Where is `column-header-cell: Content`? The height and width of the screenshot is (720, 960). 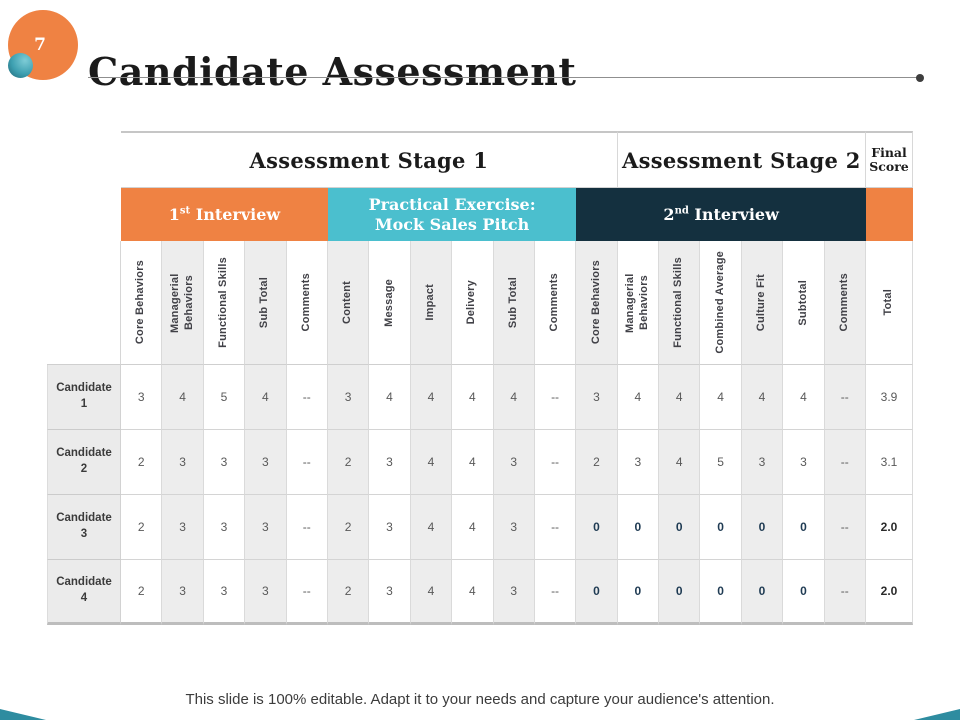 column-header-cell: Content is located at coordinates (348, 303).